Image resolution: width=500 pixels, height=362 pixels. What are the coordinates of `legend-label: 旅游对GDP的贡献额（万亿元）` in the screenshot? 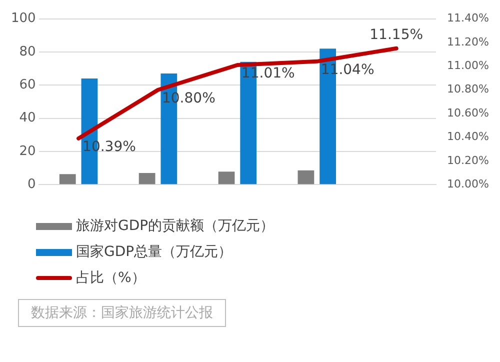 It's located at (175, 226).